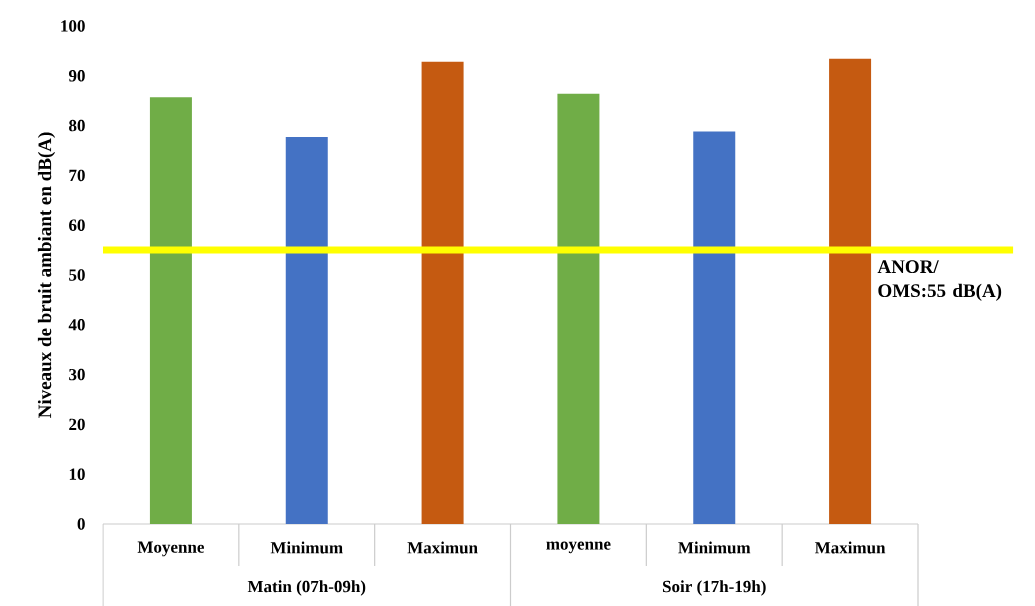 This screenshot has height=606, width=1035. What do you see at coordinates (939, 280) in the screenshot?
I see `ref-line-label: ANOR/ OMS:55 dB(A)` at bounding box center [939, 280].